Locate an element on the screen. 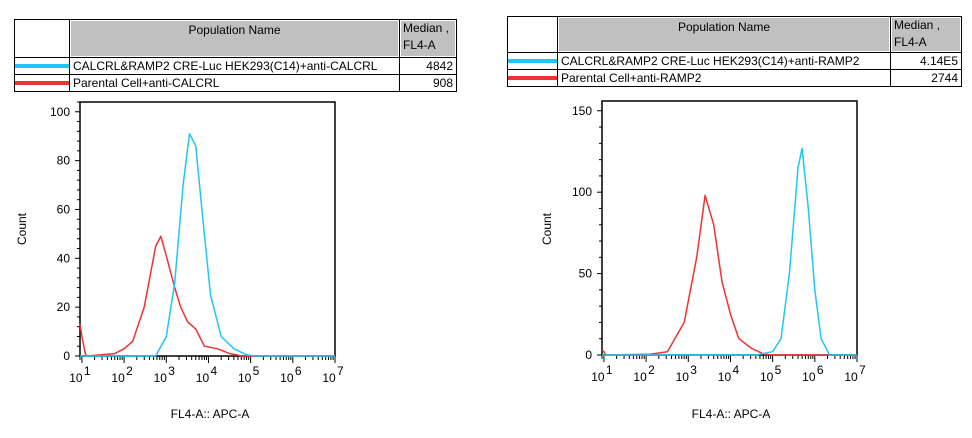 The image size is (972, 438). y-tick-label: 80 is located at coordinates (64, 161).